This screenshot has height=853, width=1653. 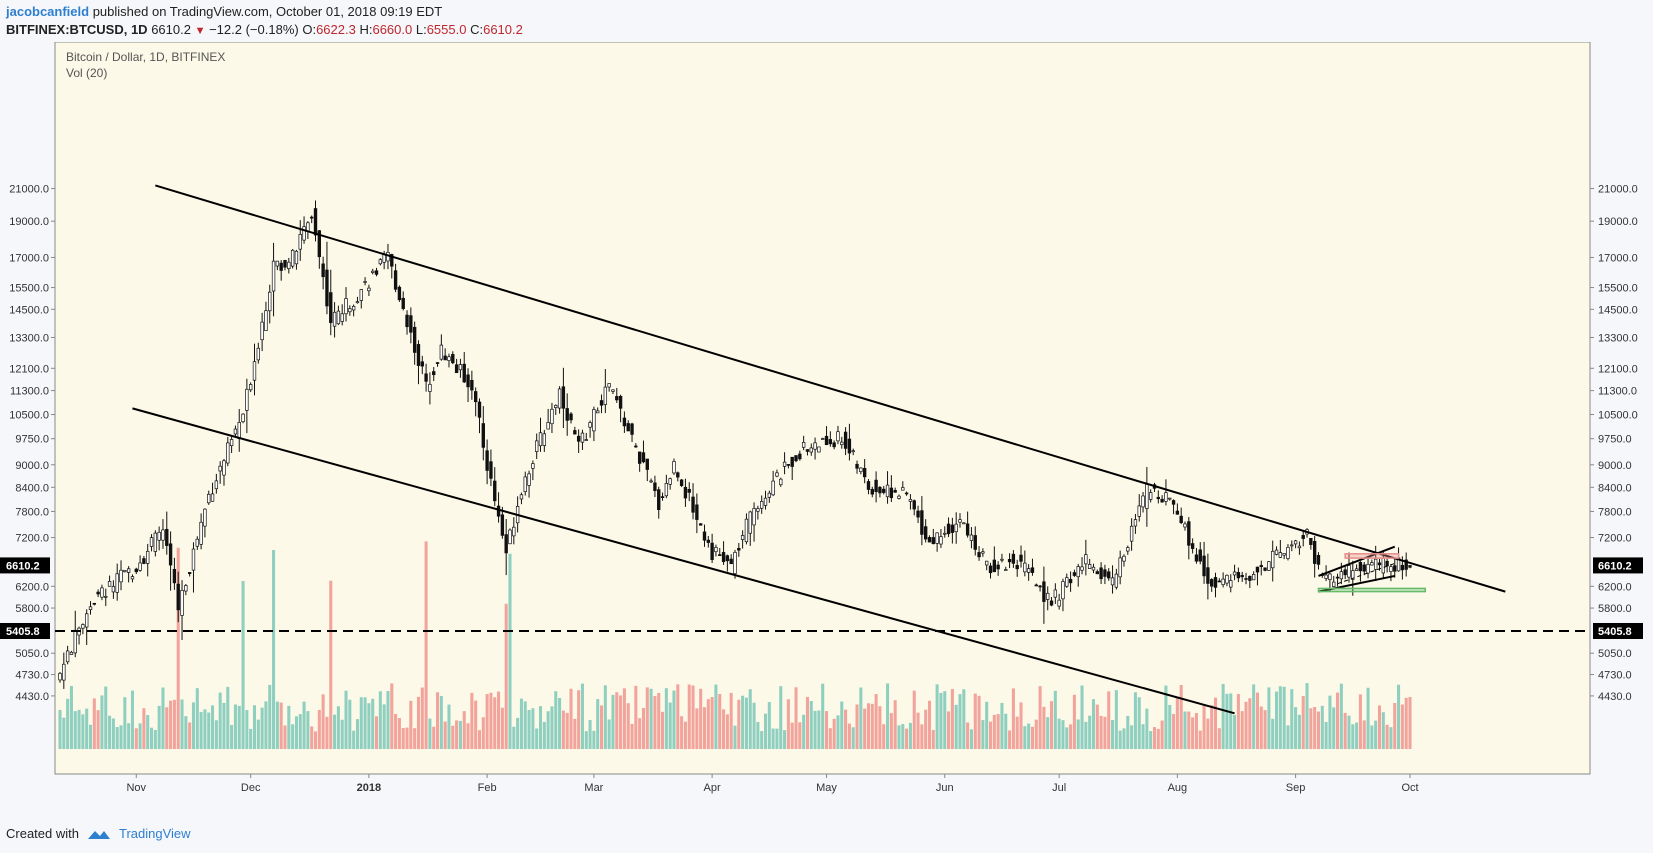 I want to click on tradingview-link: TradingView, so click(x=154, y=833).